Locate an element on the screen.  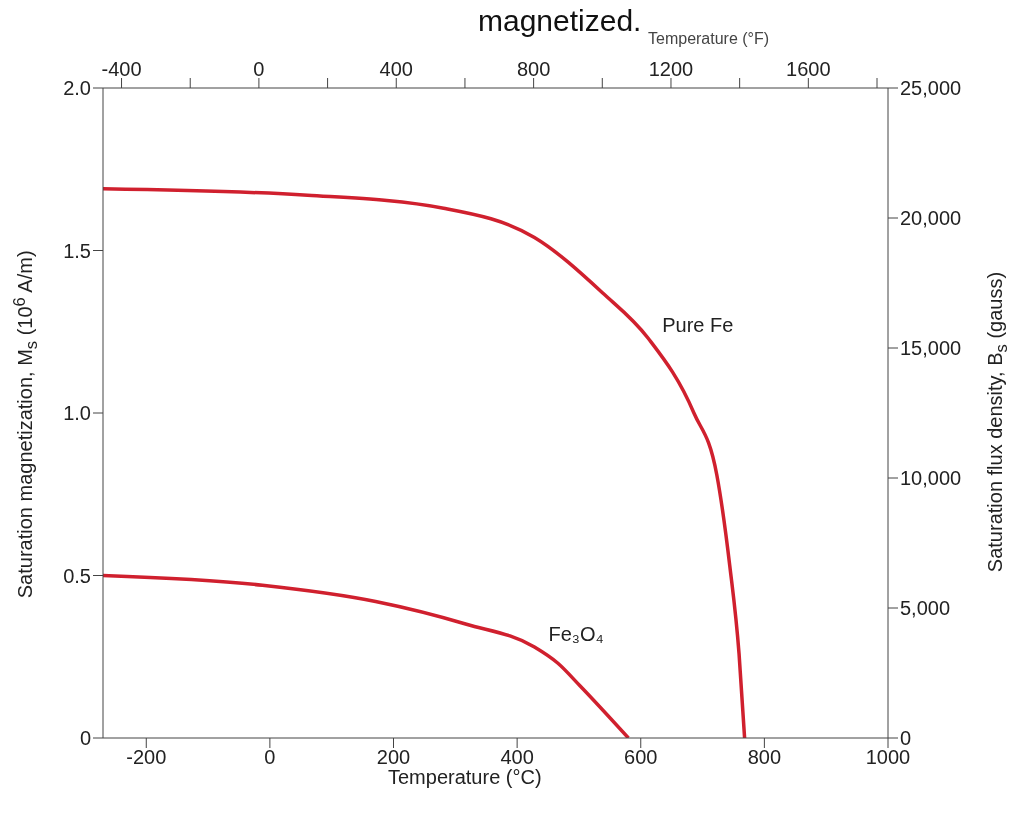
x-tick-label: -200 is located at coordinates (146, 757).